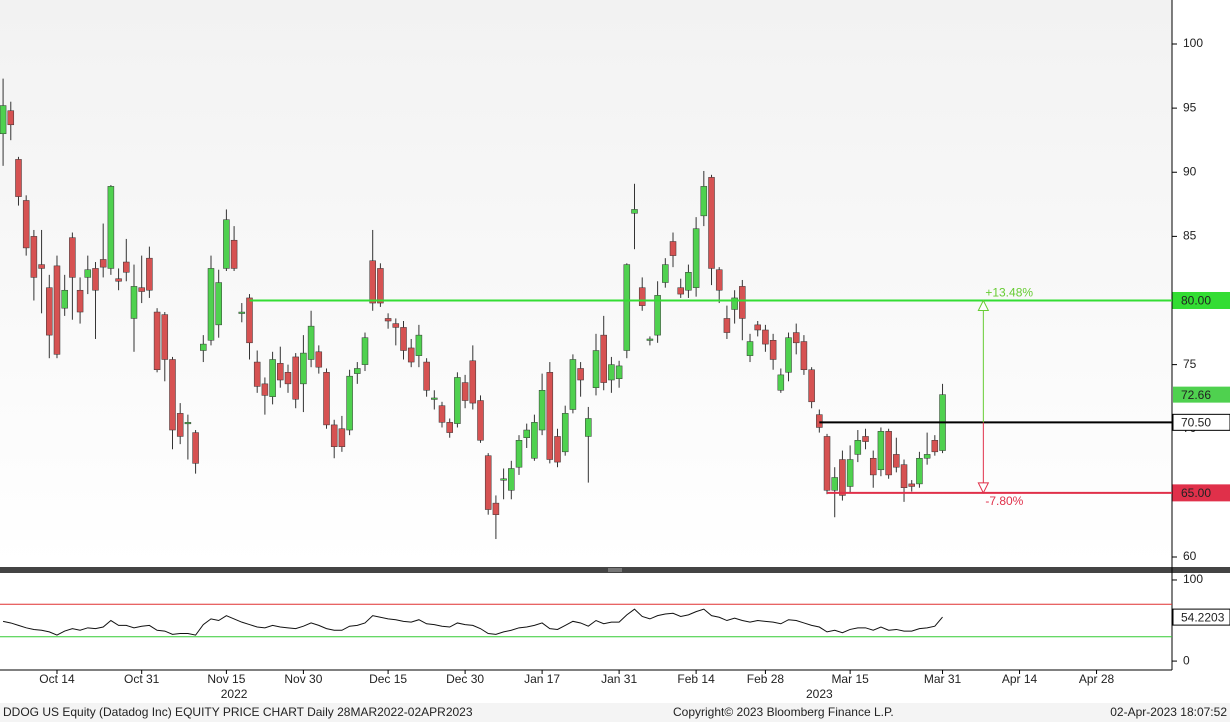 This screenshot has height=727, width=1230. Describe the element at coordinates (1193, 579) in the screenshot. I see `rsi-tick-label: 100` at that location.